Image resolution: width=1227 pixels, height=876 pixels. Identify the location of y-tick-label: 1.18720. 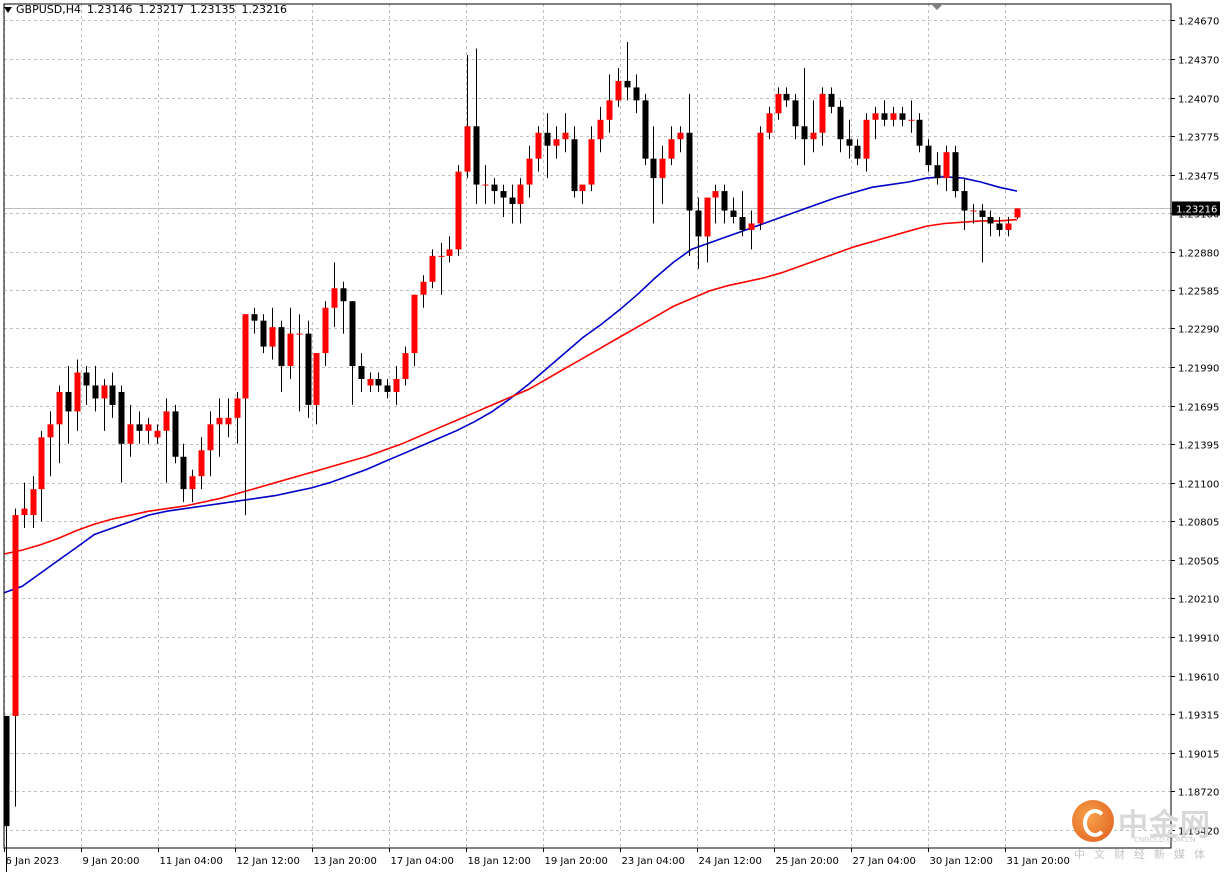
(1198, 793).